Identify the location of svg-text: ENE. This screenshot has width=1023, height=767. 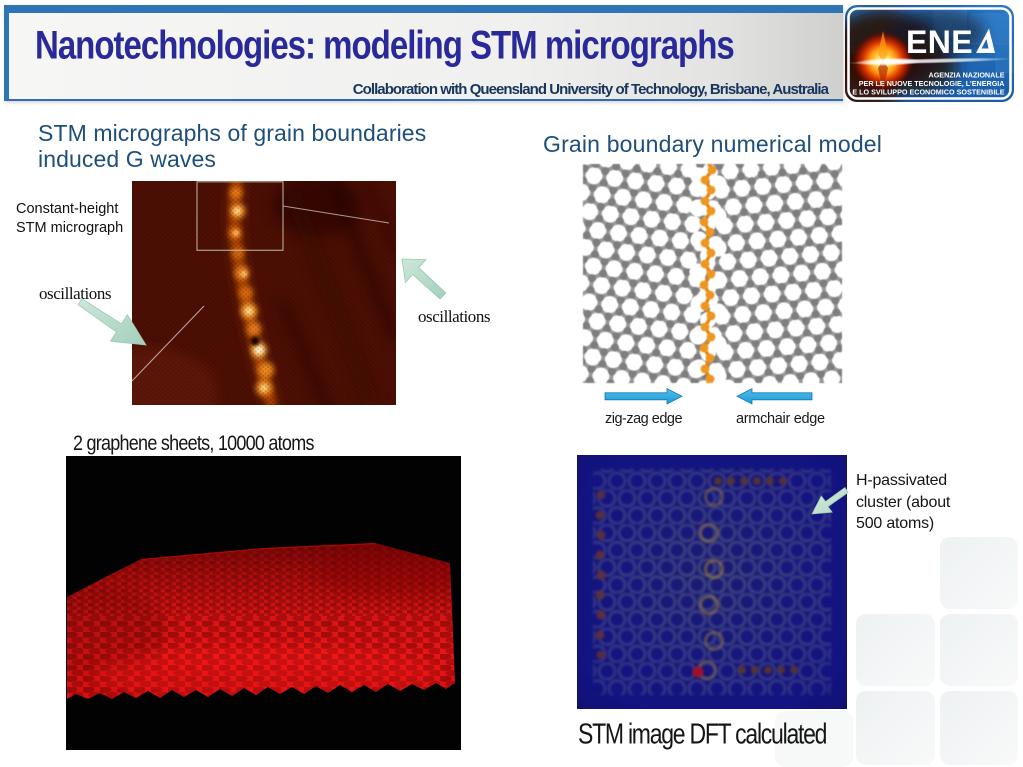
(939, 42).